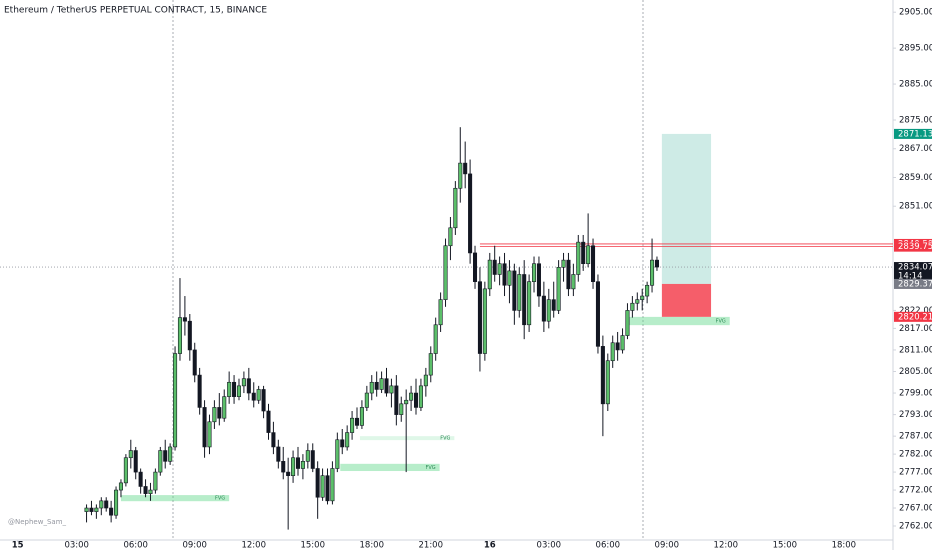 This screenshot has width=932, height=550. I want to click on x-tick-label: 18:00, so click(844, 545).